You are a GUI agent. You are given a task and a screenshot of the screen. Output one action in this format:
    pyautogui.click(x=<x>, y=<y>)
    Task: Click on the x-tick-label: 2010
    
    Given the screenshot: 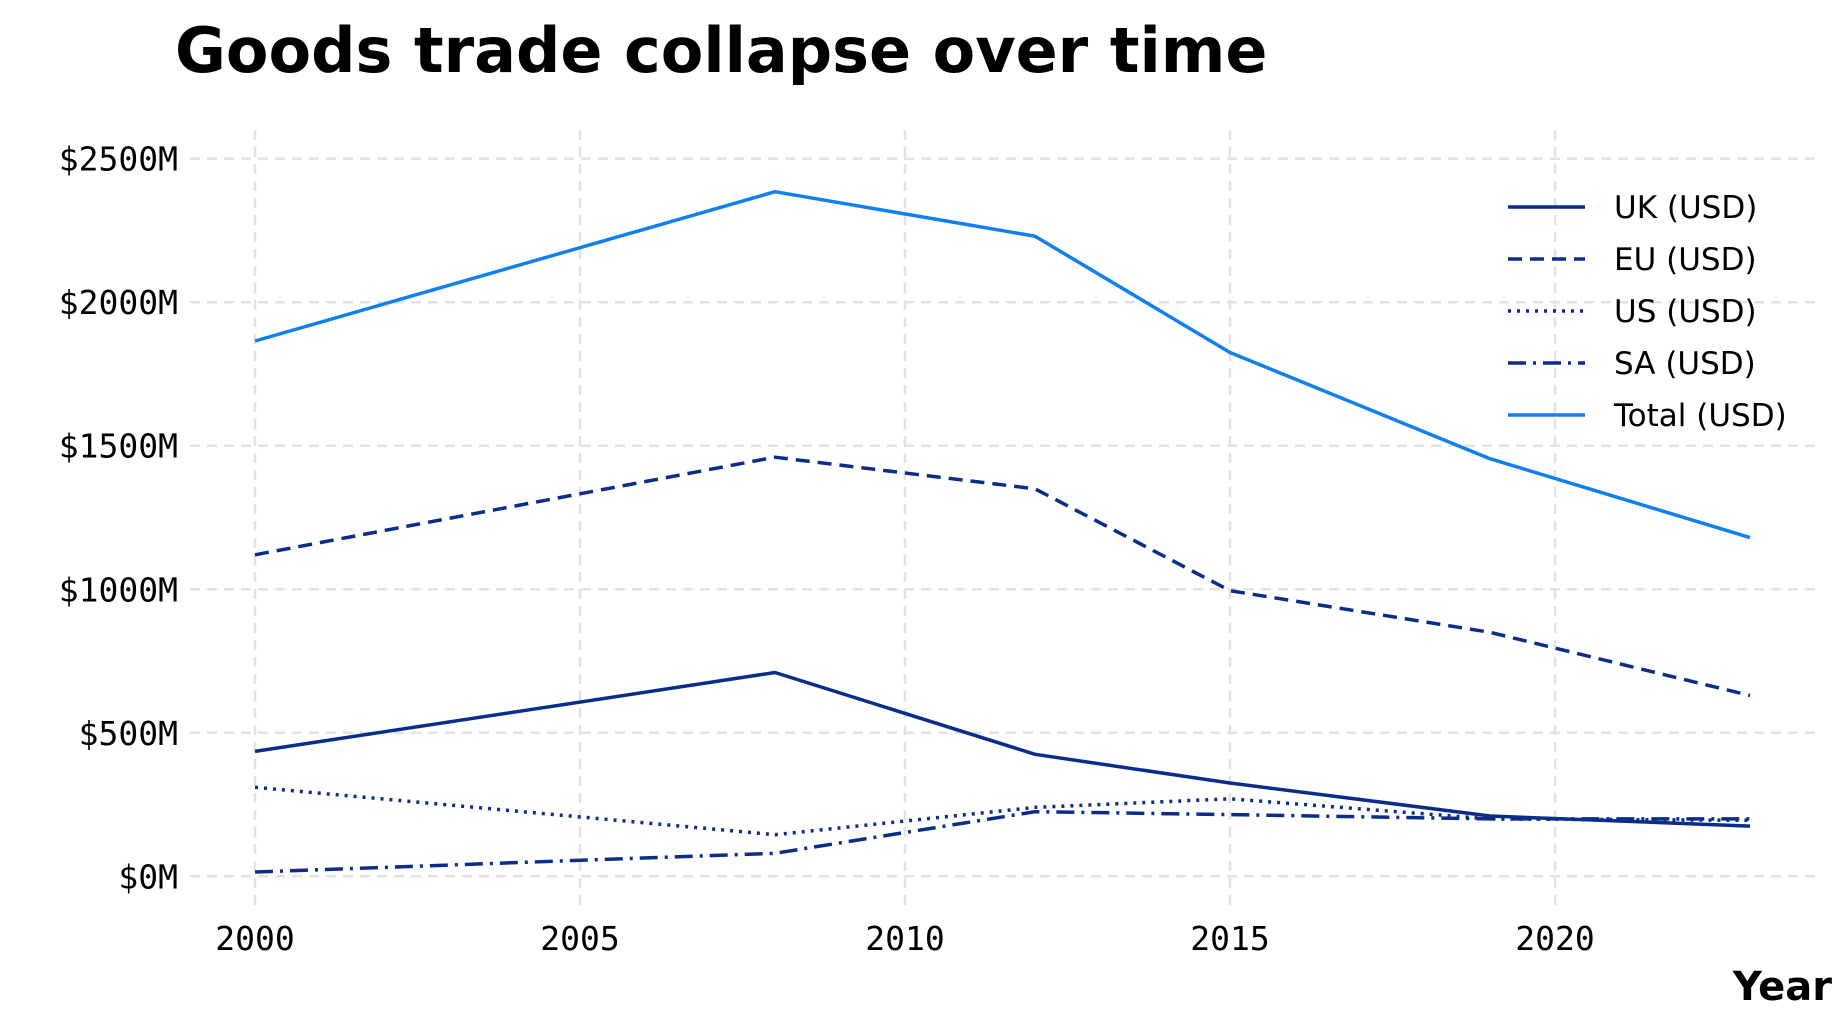 What is the action you would take?
    pyautogui.click(x=904, y=938)
    